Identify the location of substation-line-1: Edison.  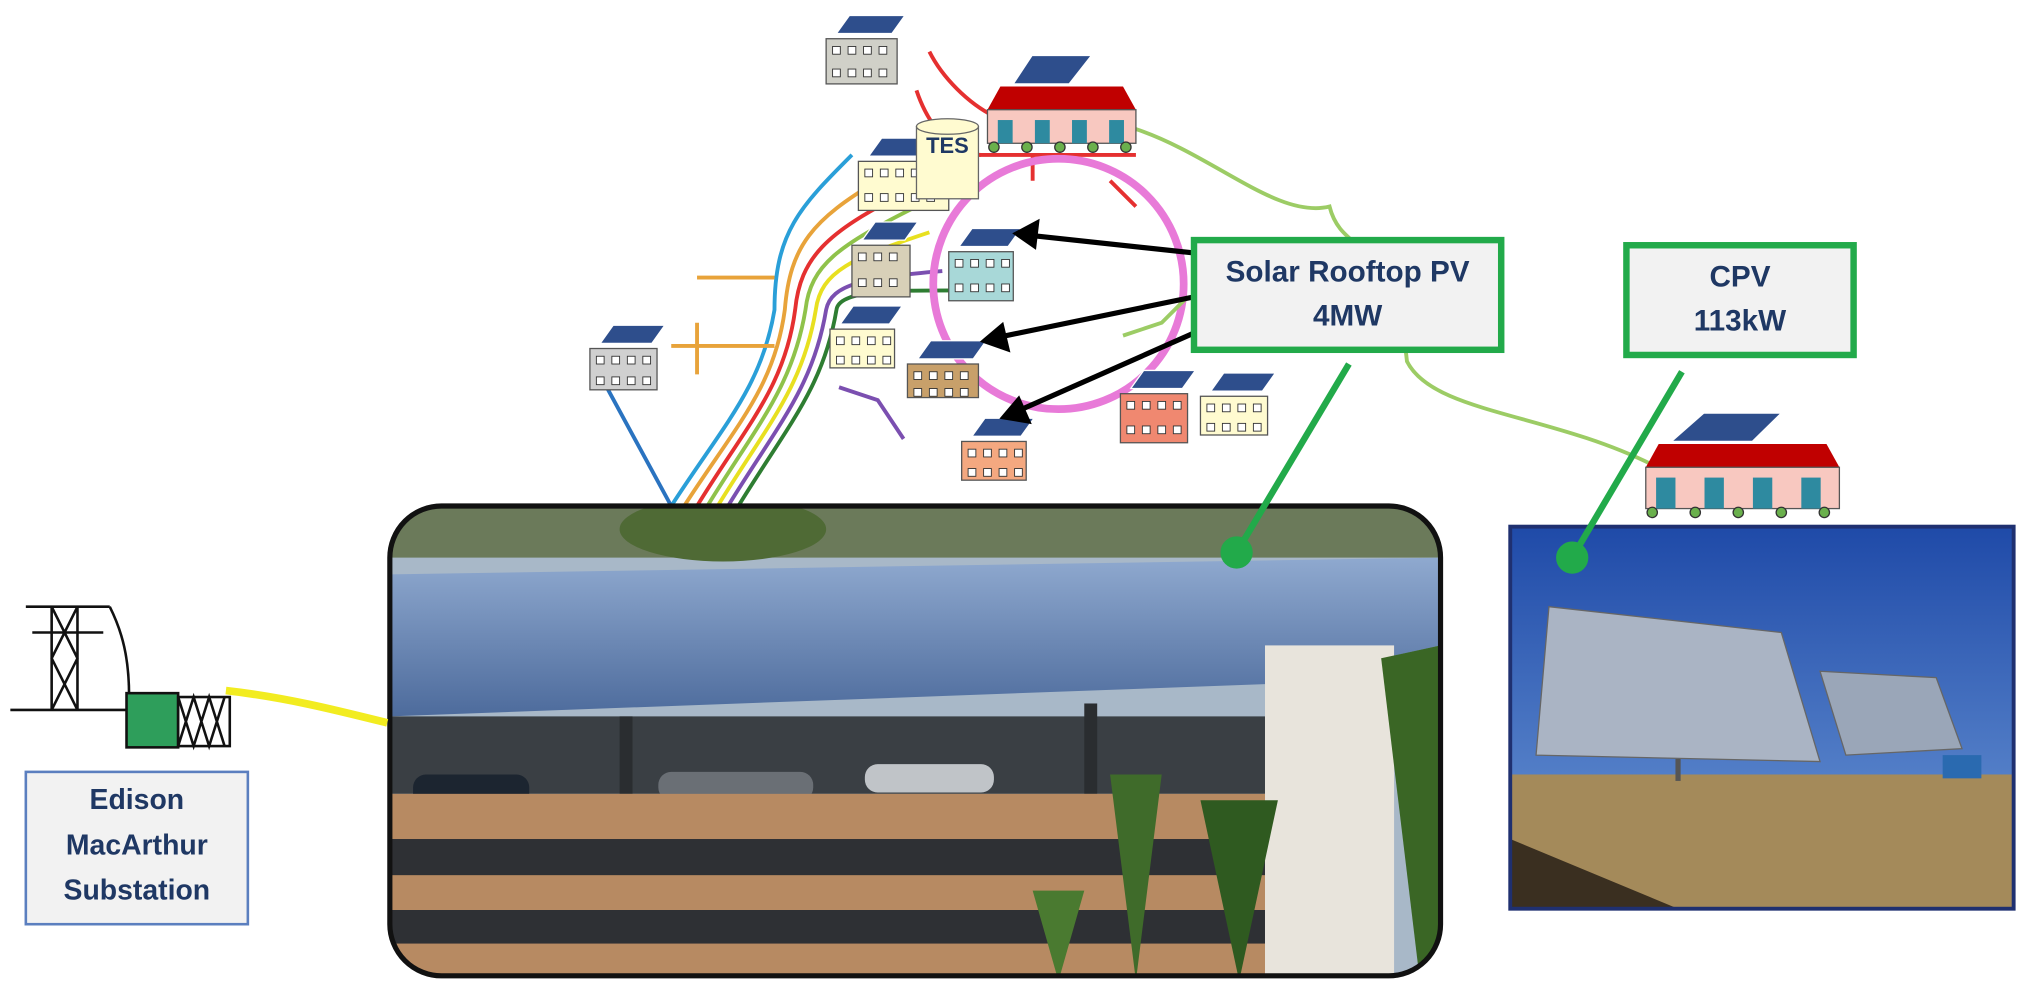
(137, 800).